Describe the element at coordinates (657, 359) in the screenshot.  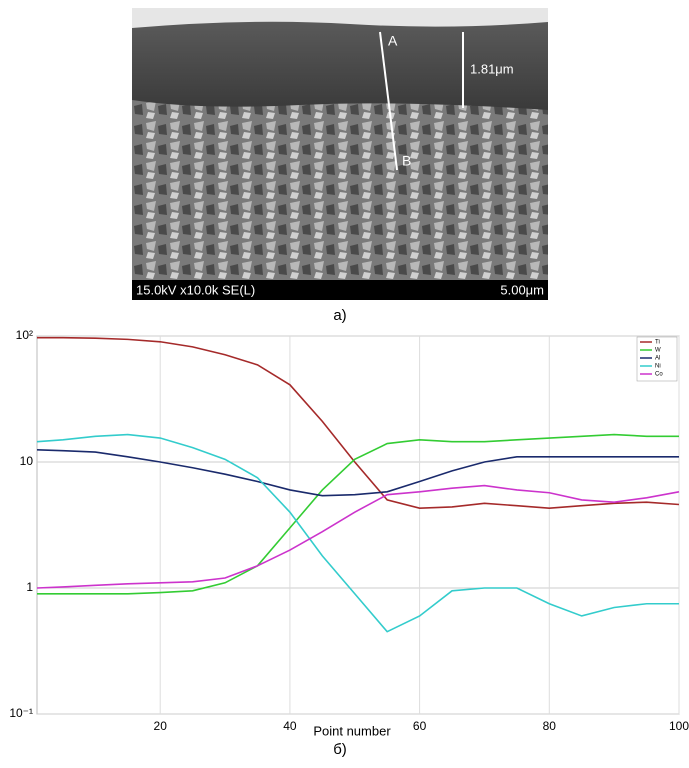
I see `legend-label: Al` at that location.